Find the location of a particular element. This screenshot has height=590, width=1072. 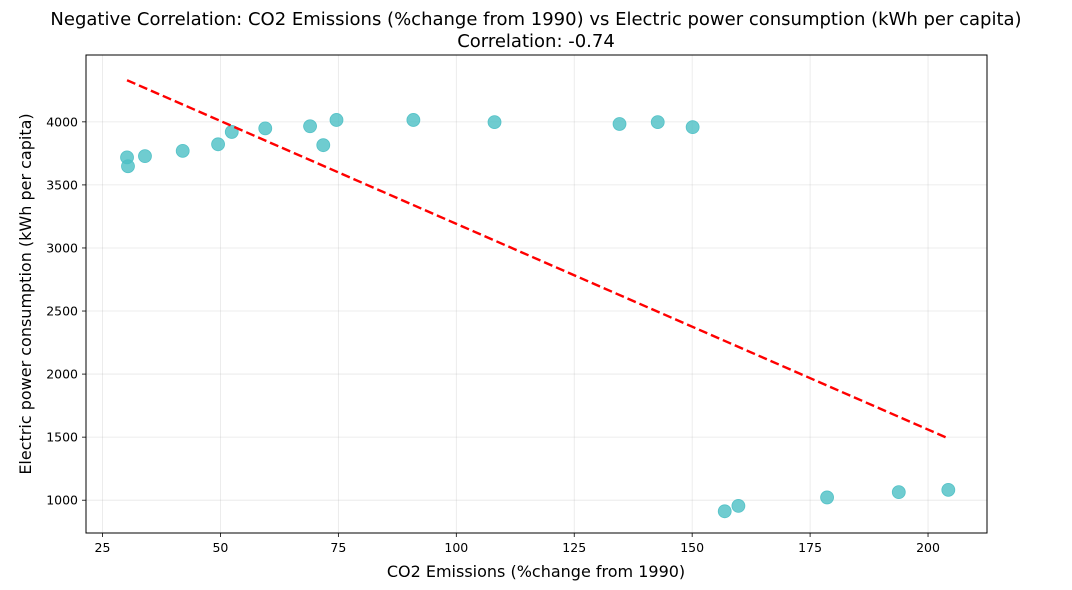

x-tick-label: 75 is located at coordinates (338, 547).